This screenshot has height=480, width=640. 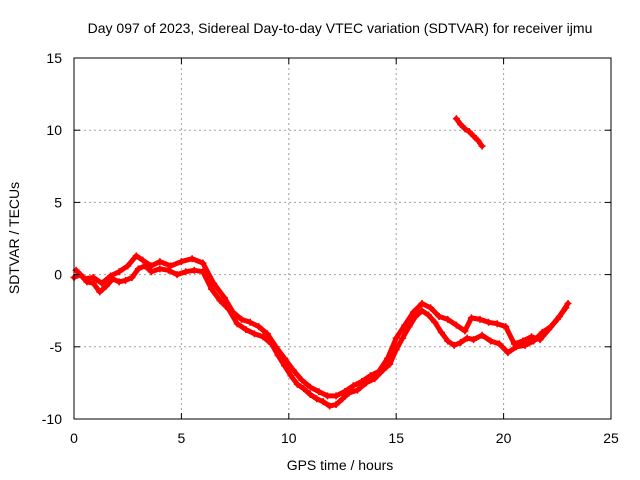 What do you see at coordinates (14, 238) in the screenshot?
I see `y-axis-label: SDTVAR / TECUs` at bounding box center [14, 238].